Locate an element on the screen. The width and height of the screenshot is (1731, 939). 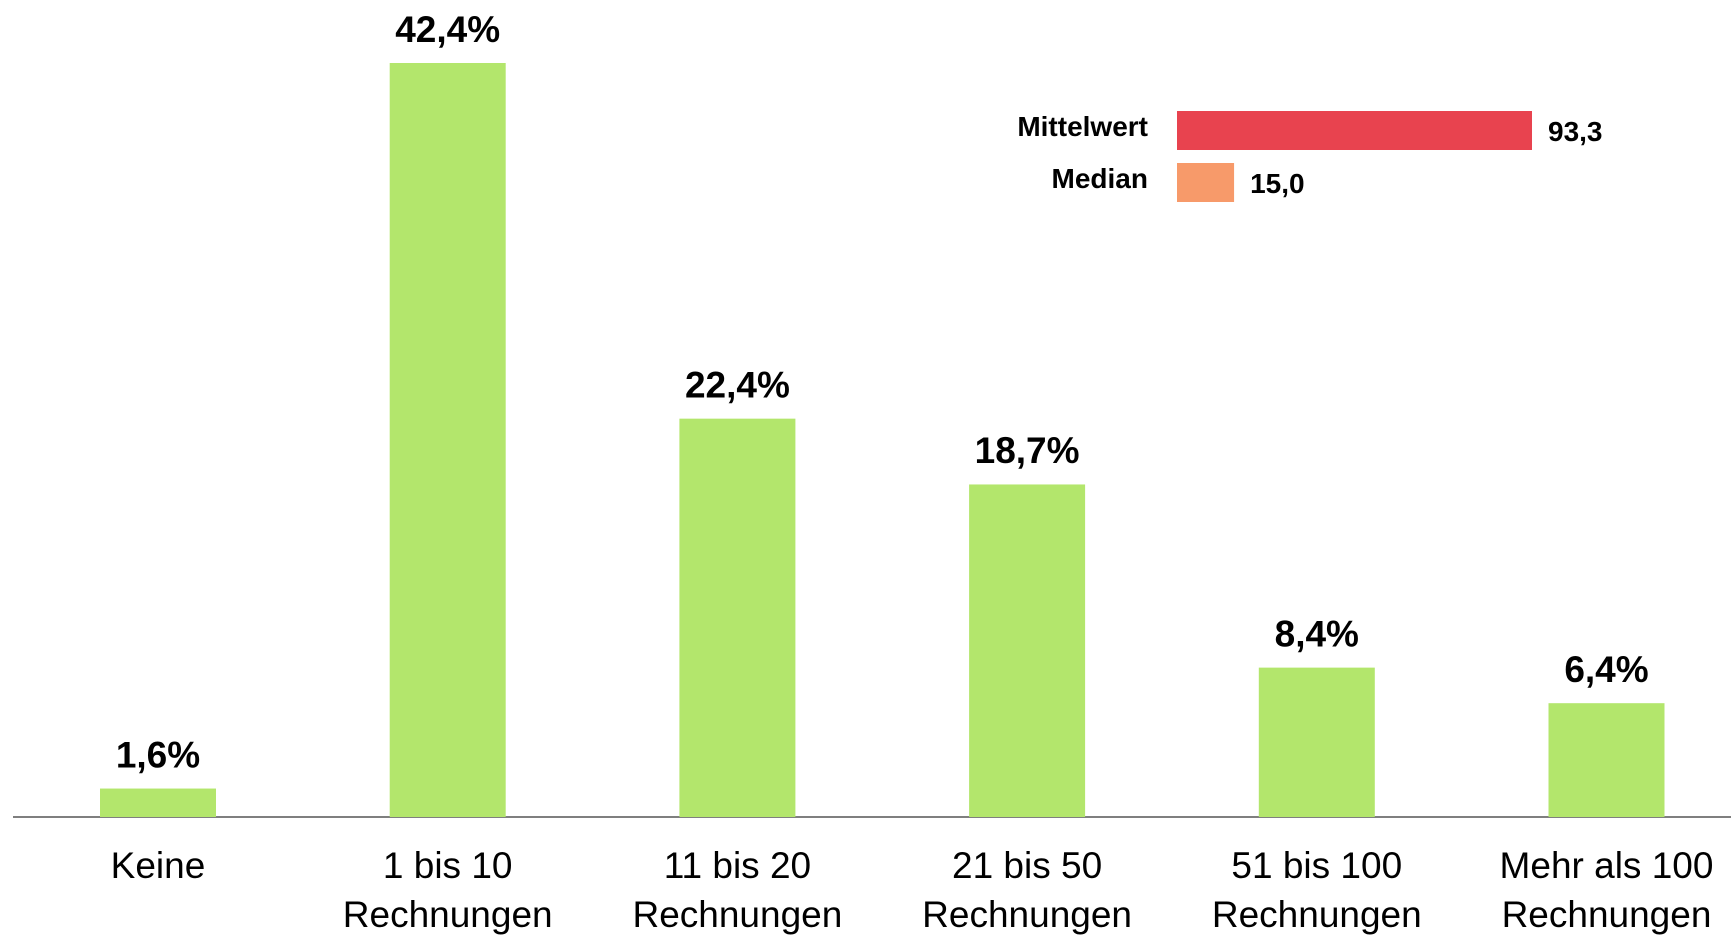
value-label: 93,3 is located at coordinates (1575, 131).